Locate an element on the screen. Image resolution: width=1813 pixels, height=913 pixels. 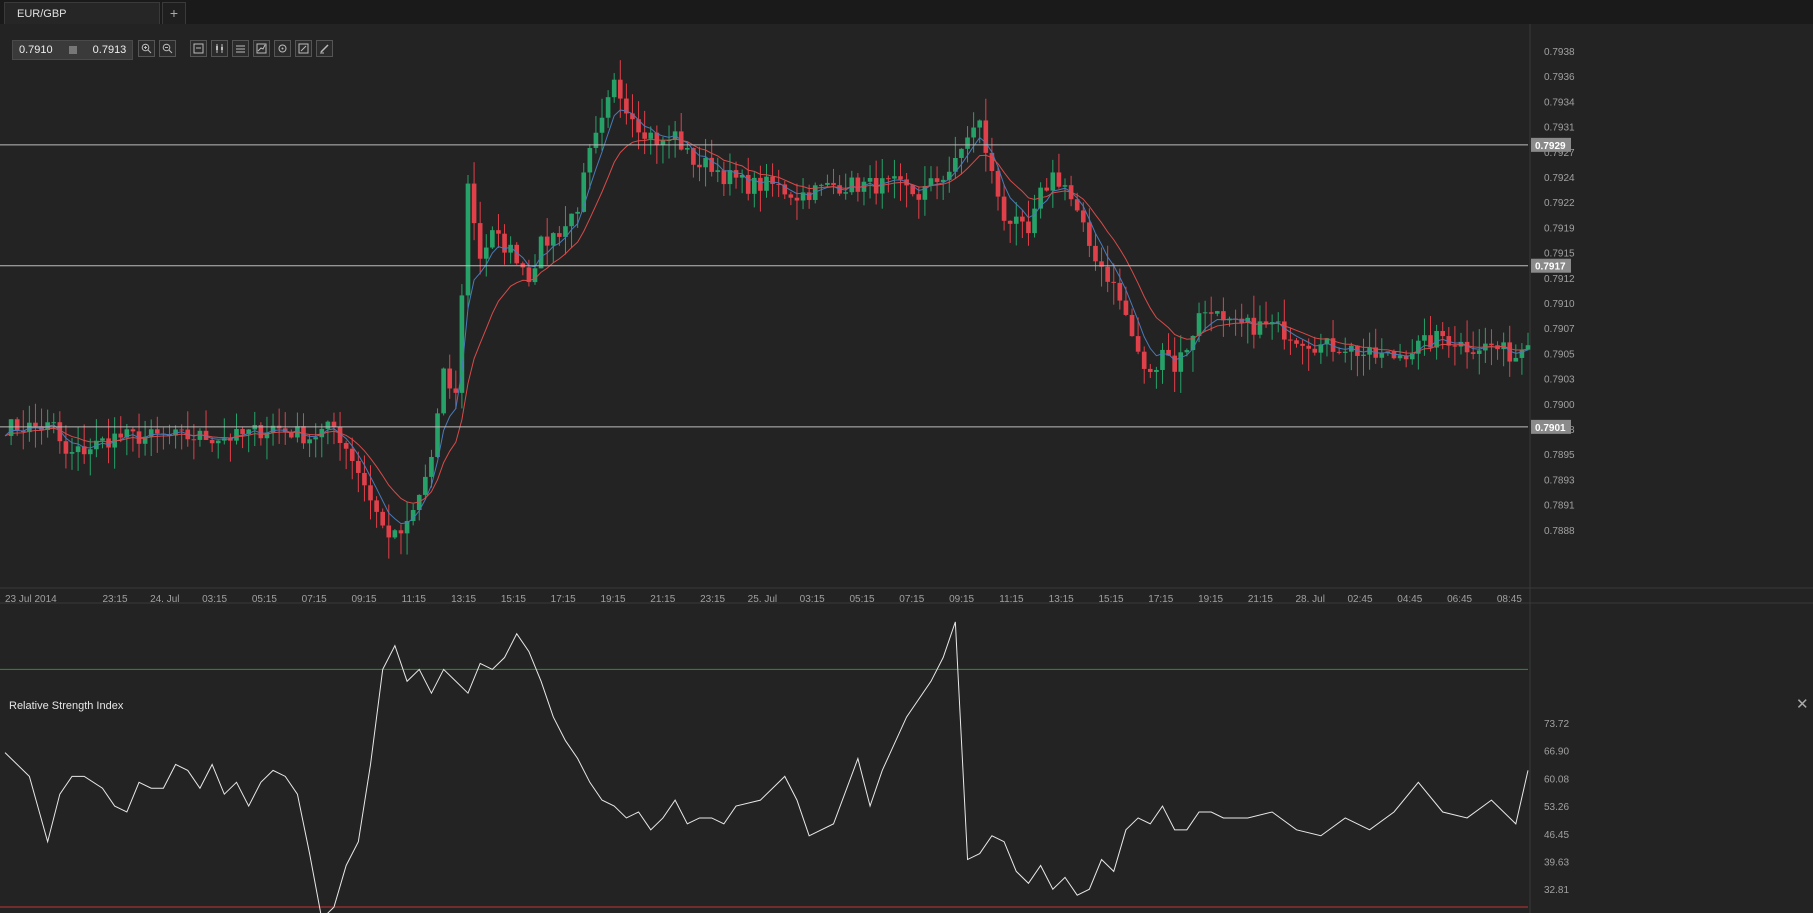
time-tick-label: 23:15 is located at coordinates (712, 599).